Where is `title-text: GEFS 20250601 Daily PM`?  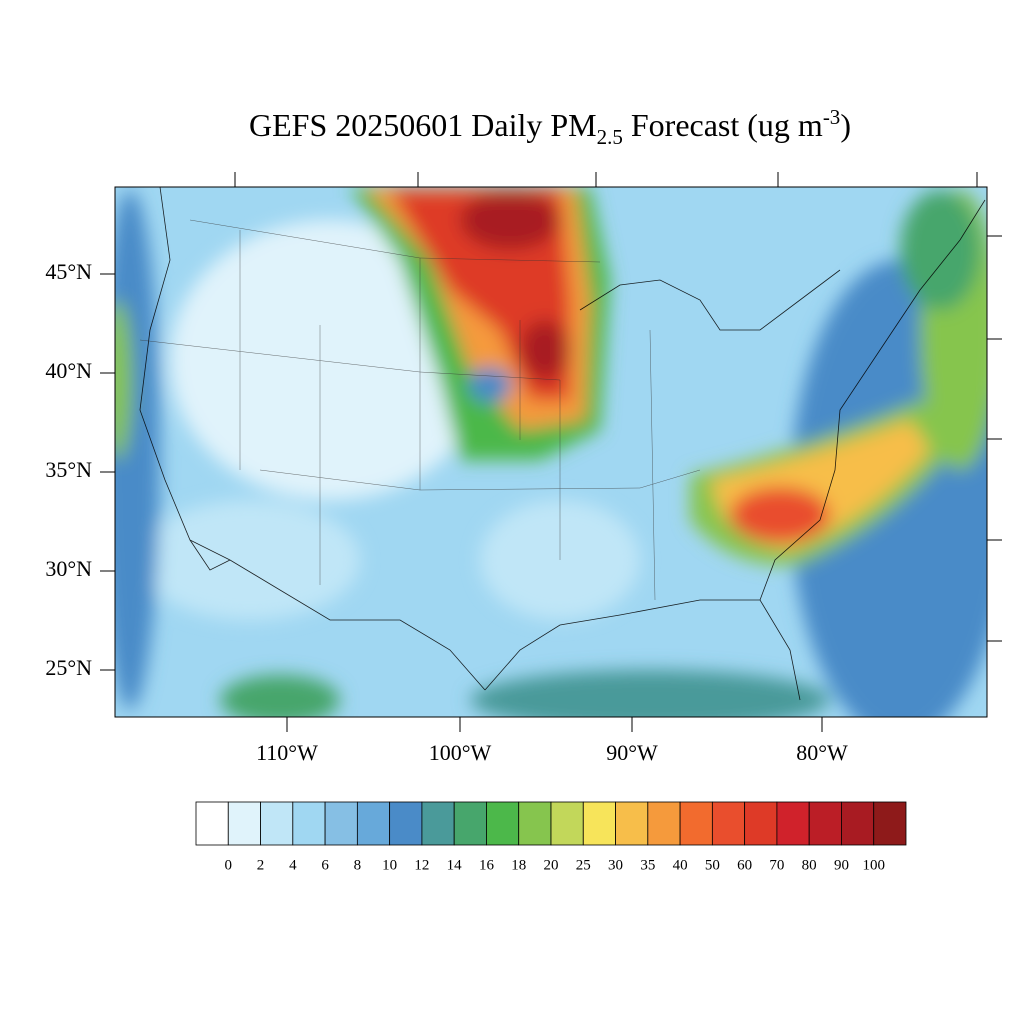 title-text: GEFS 20250601 Daily PM is located at coordinates (423, 125).